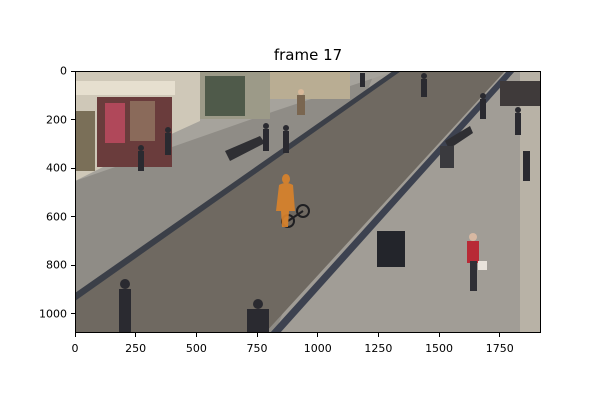 This screenshot has height=400, width=600. What do you see at coordinates (499, 348) in the screenshot?
I see `x-tick-label: 1750` at bounding box center [499, 348].